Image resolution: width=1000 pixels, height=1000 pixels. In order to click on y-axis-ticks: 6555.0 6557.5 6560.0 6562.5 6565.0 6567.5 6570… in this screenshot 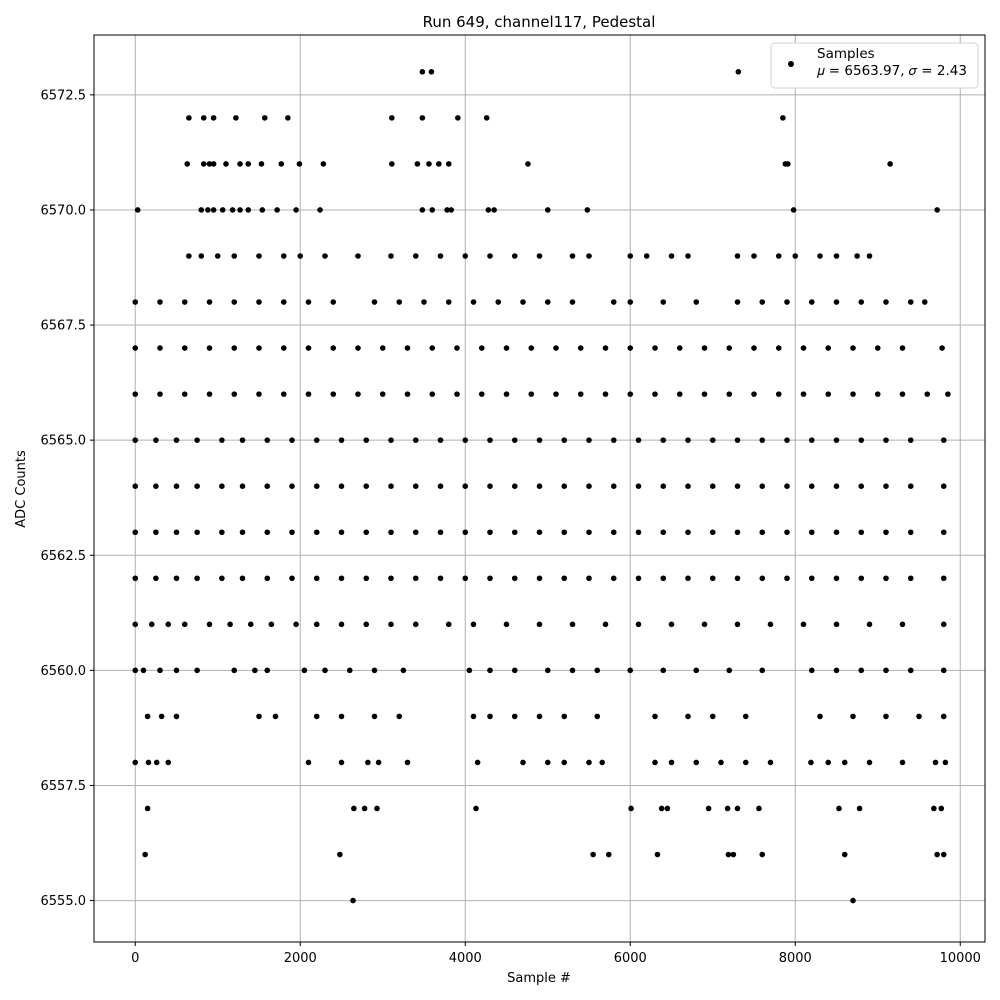, I will do `click(67, 498)`.